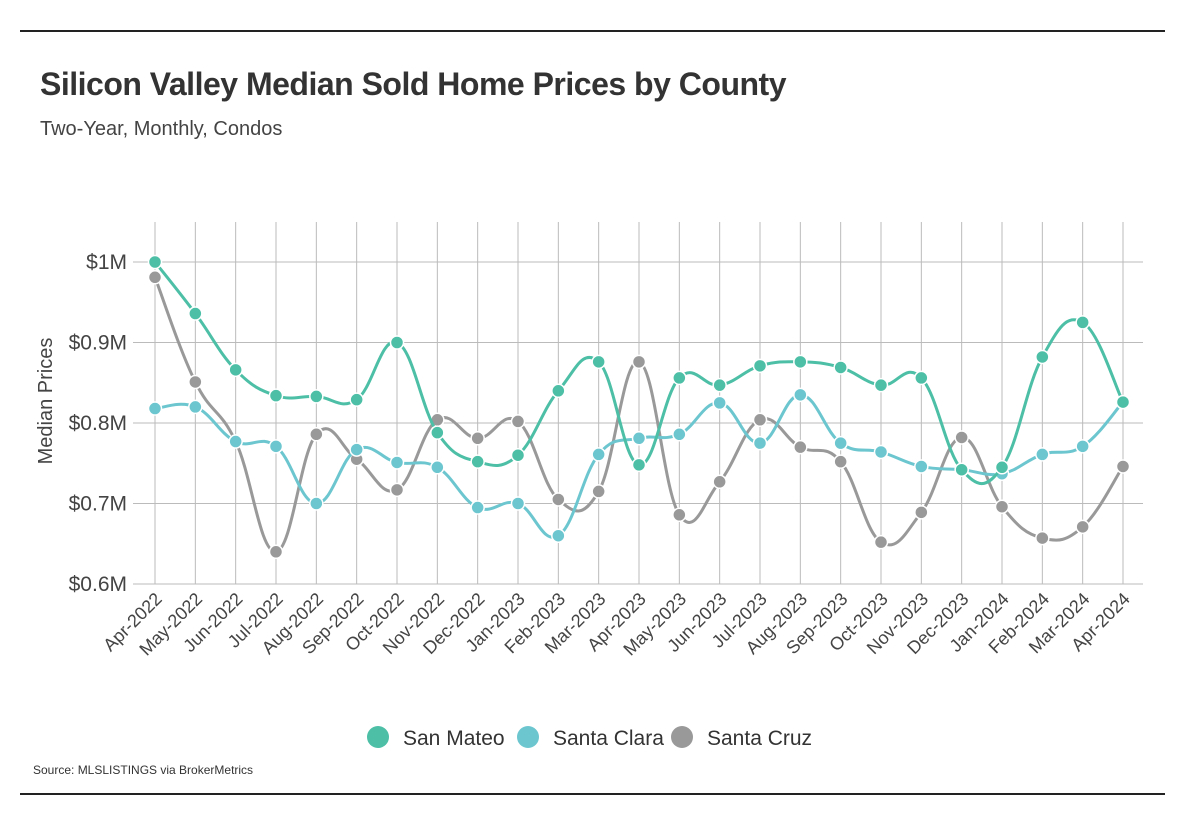 This screenshot has width=1187, height=820. I want to click on y-tick-label: $0.6M, so click(98, 584).